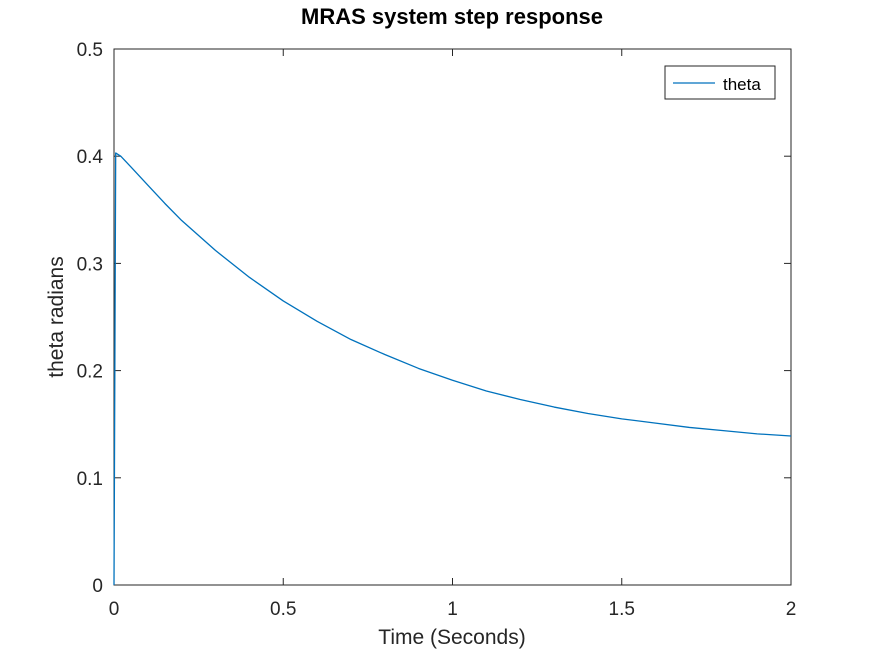 The height and width of the screenshot is (656, 874). Describe the element at coordinates (622, 609) in the screenshot. I see `x-tick-label: 1.5` at that location.